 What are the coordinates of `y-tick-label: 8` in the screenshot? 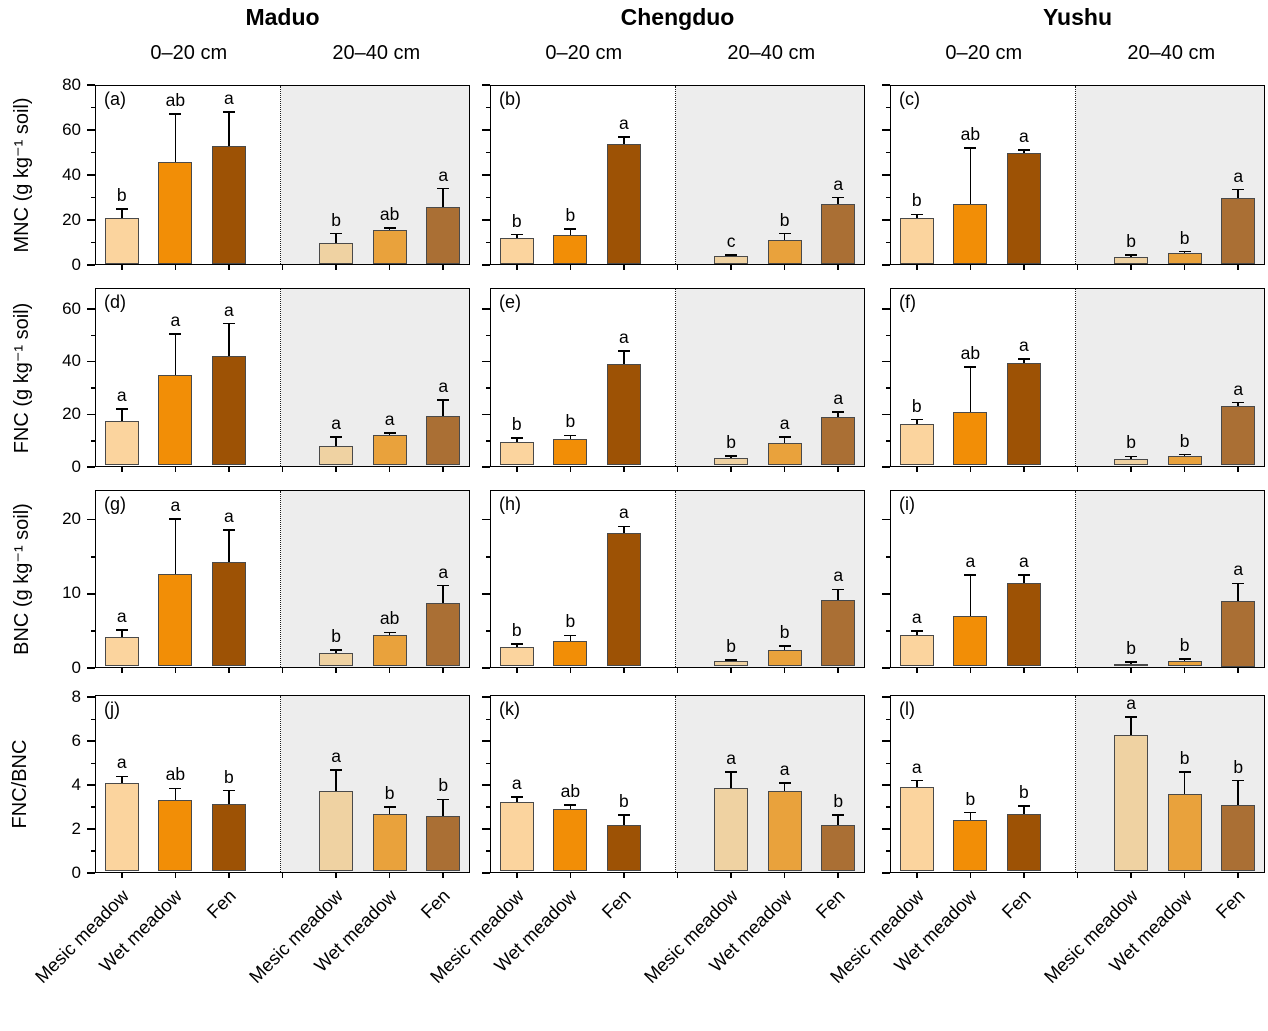 It's located at (76, 696).